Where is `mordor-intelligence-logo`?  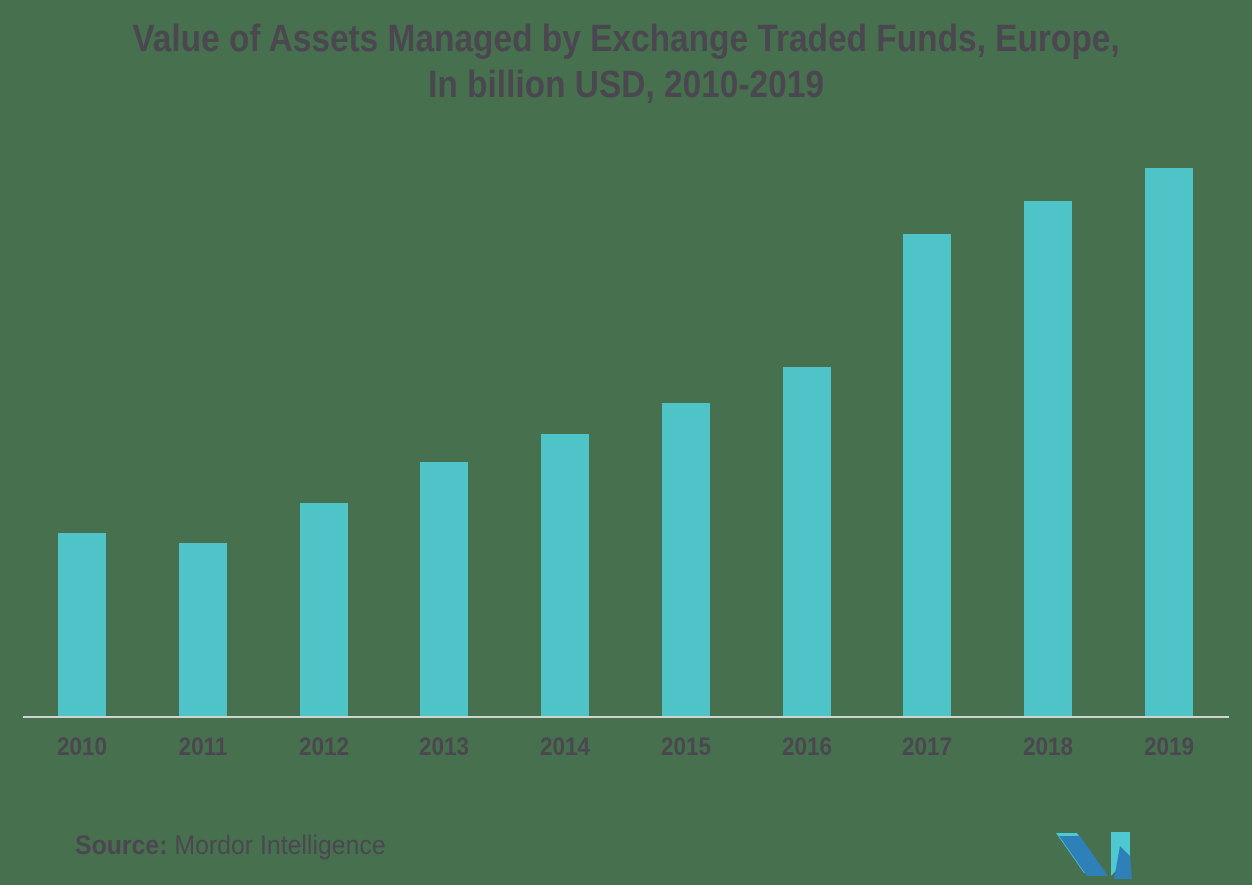
mordor-intelligence-logo is located at coordinates (1094, 855).